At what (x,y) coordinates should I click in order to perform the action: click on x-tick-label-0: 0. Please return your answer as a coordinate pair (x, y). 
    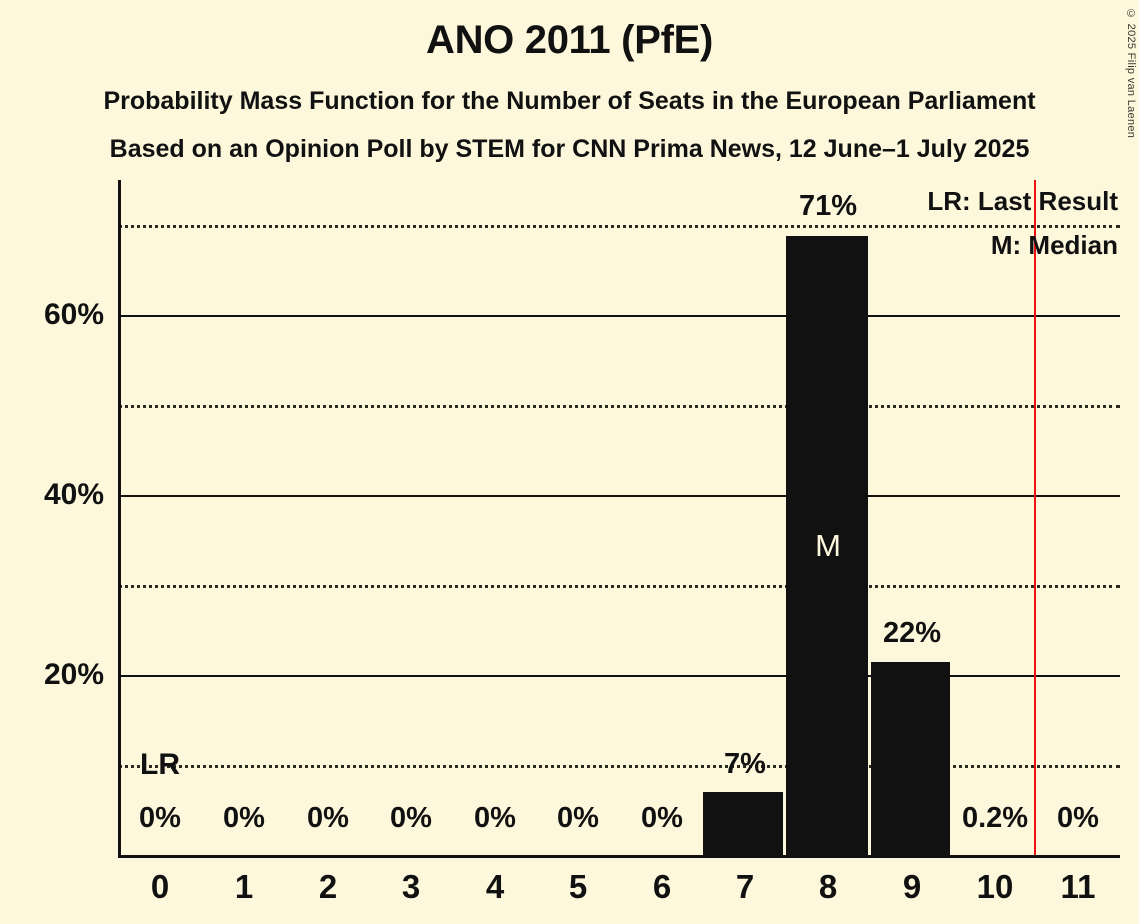
    Looking at the image, I should click on (160, 886).